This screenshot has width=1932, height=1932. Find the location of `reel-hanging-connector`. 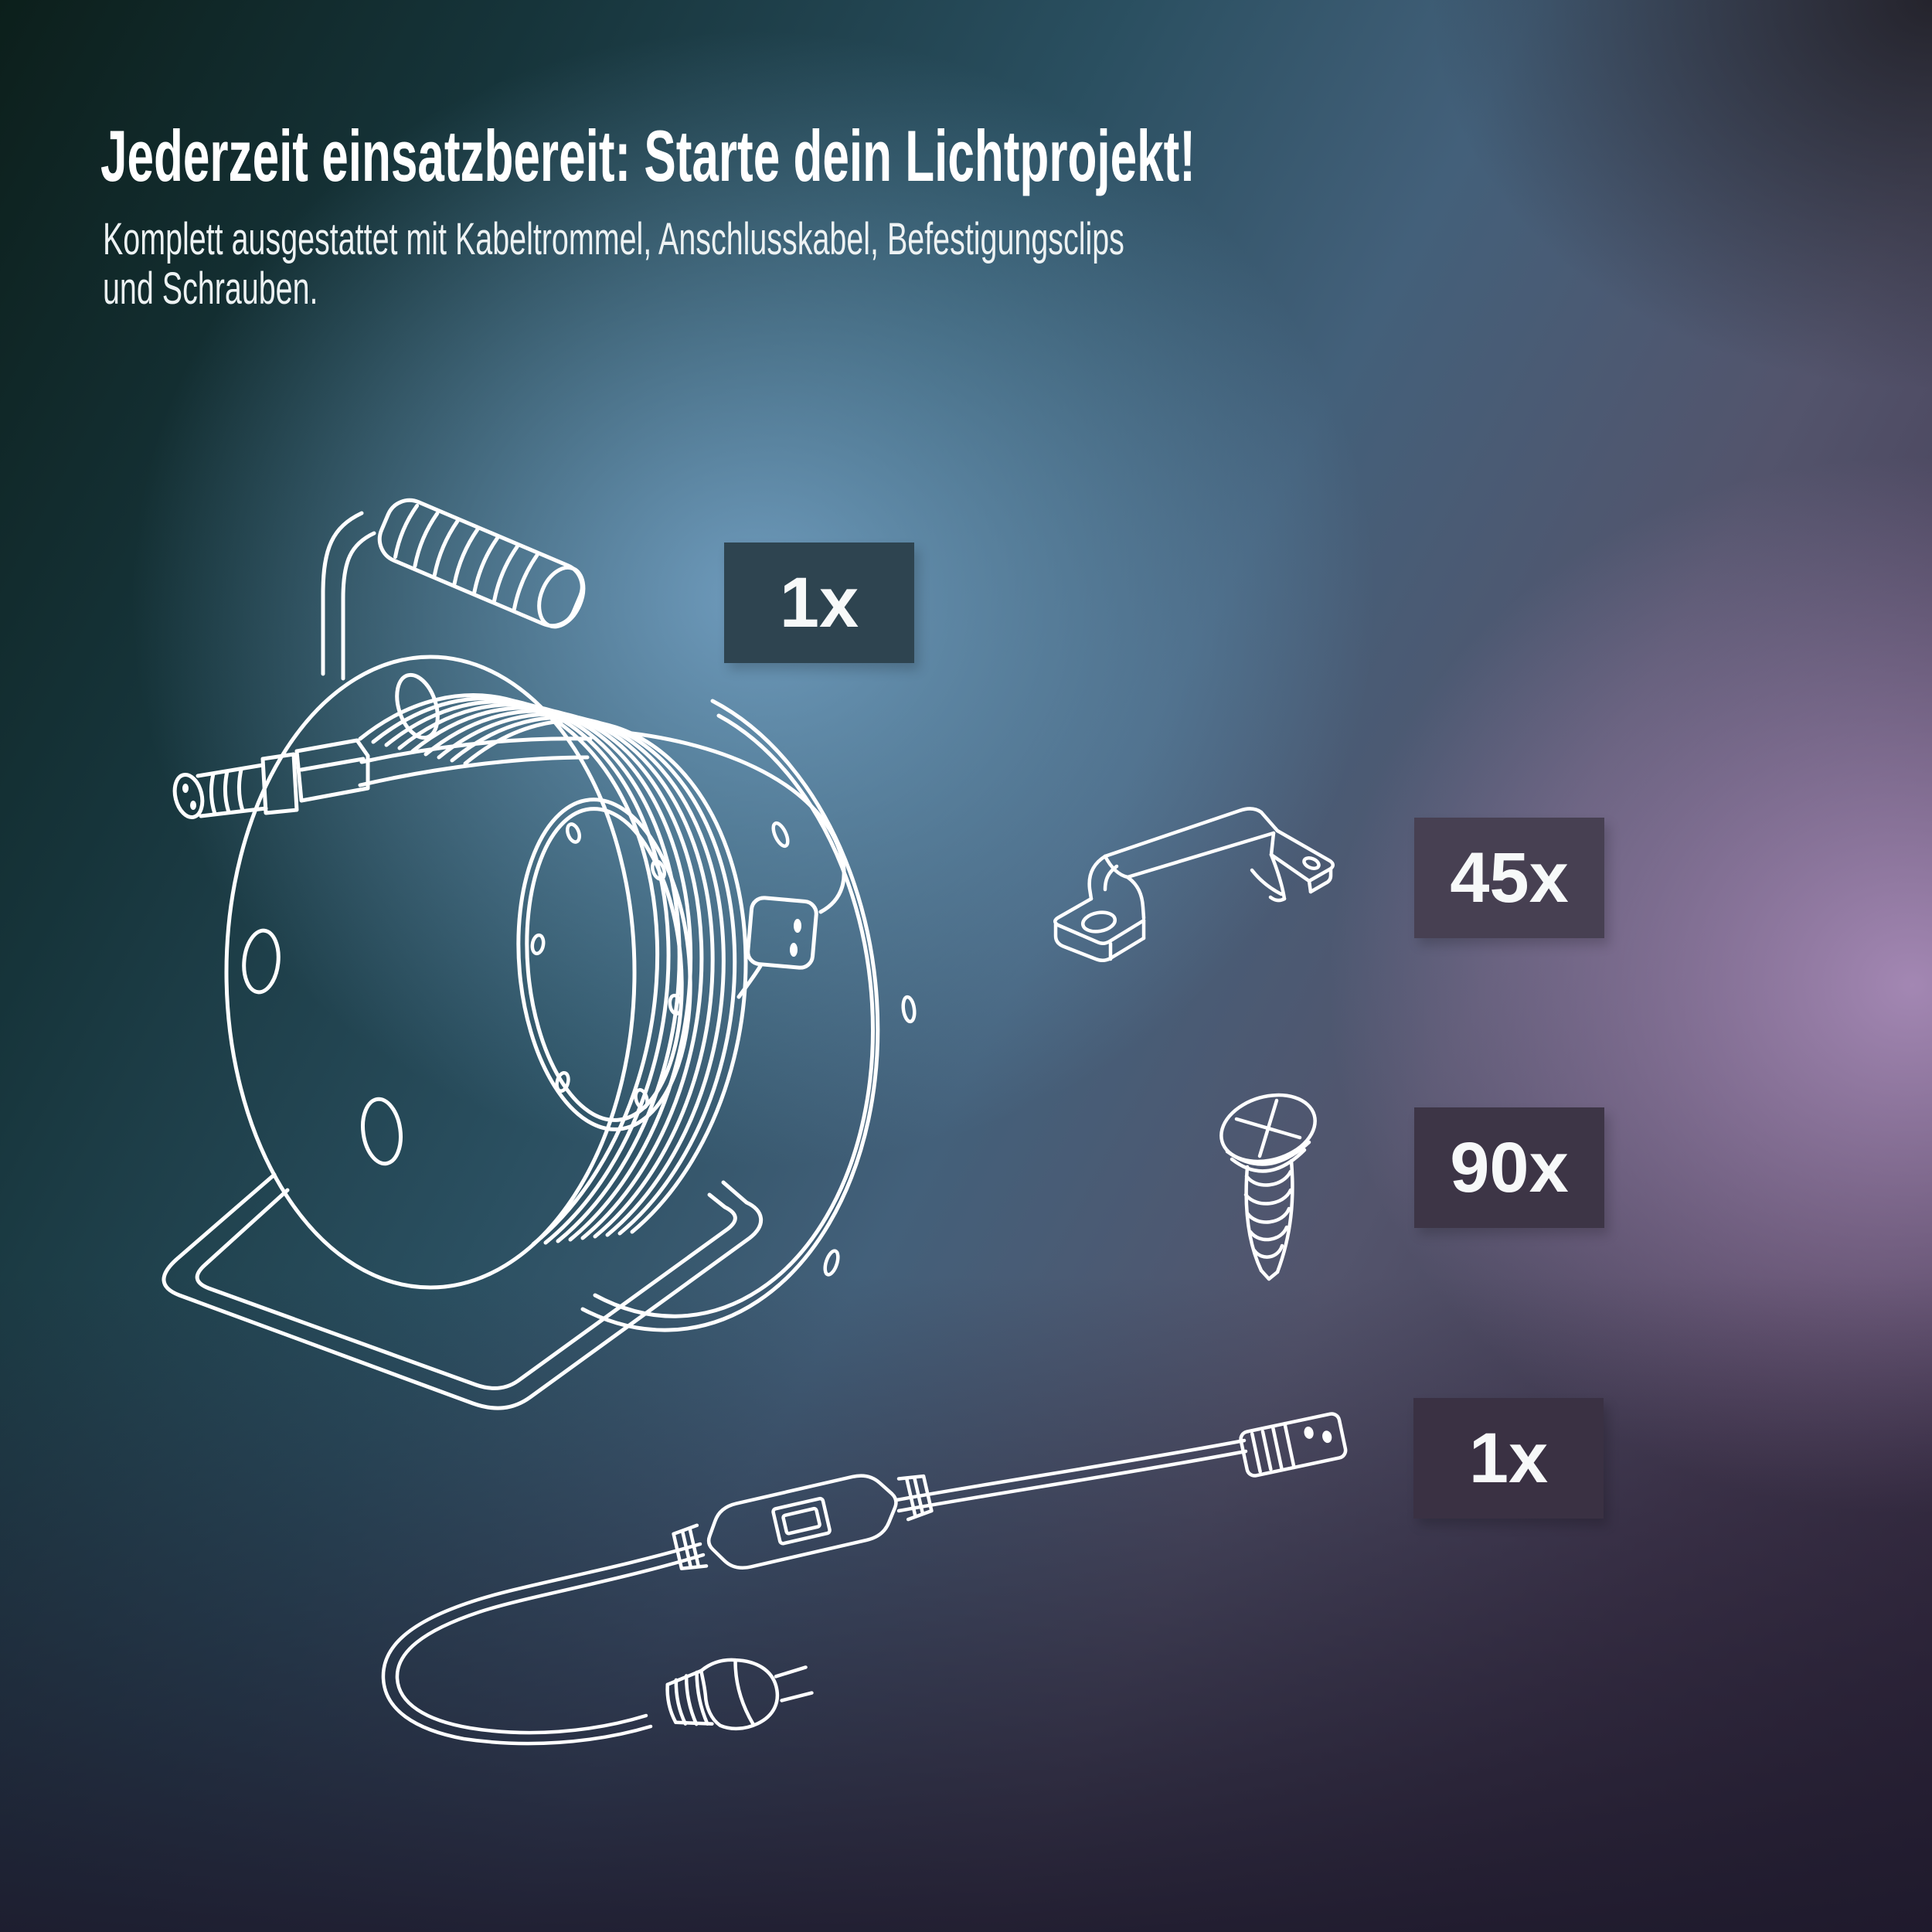

reel-hanging-connector is located at coordinates (727, 864).